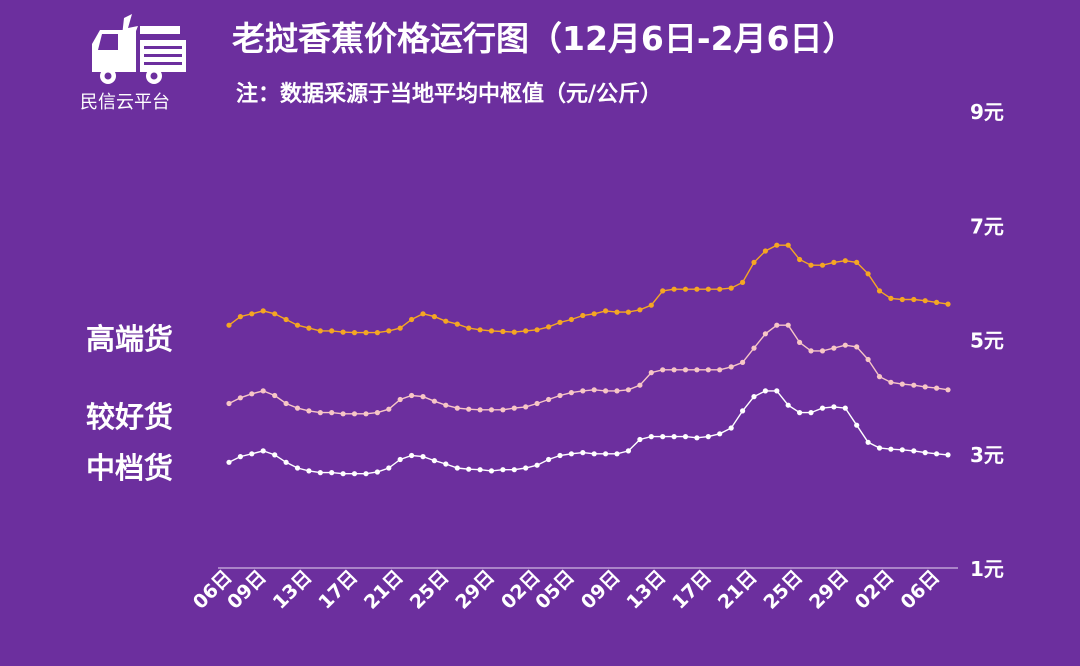 The height and width of the screenshot is (666, 1080). What do you see at coordinates (829, 590) in the screenshot?
I see `x-tick-label: 29日` at bounding box center [829, 590].